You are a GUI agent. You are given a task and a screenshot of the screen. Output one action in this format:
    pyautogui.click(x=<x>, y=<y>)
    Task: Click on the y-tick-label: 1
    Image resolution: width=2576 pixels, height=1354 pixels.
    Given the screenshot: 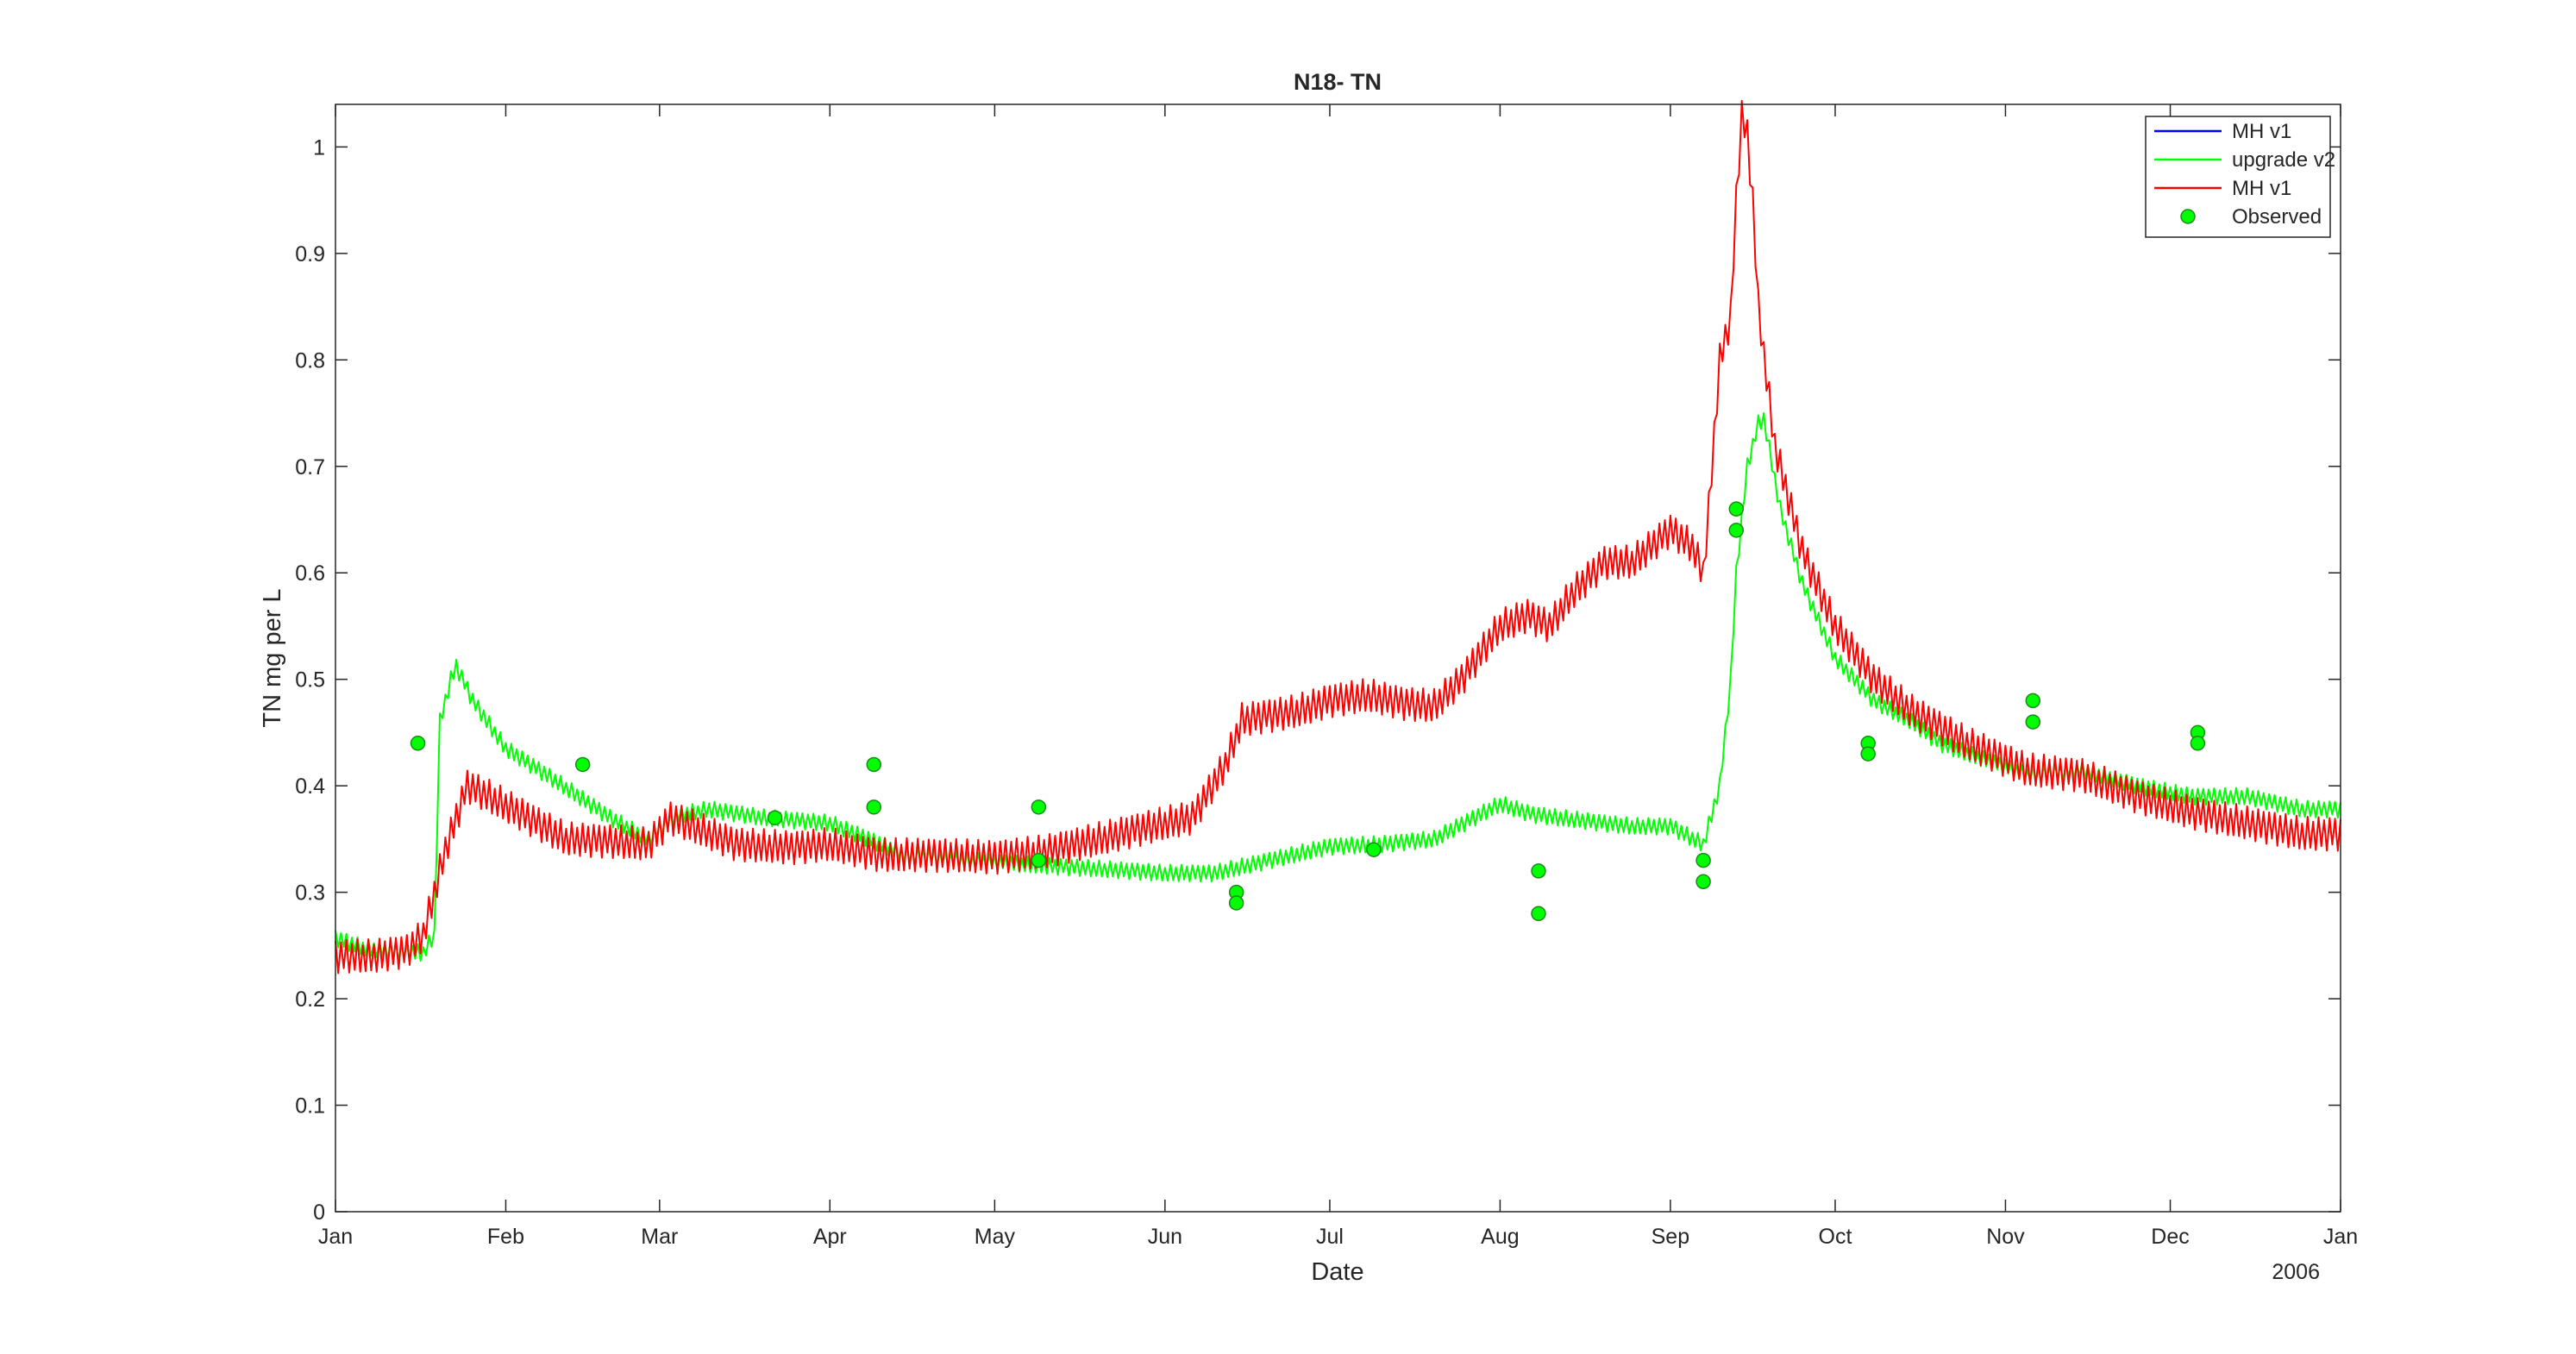 What is the action you would take?
    pyautogui.click(x=319, y=147)
    